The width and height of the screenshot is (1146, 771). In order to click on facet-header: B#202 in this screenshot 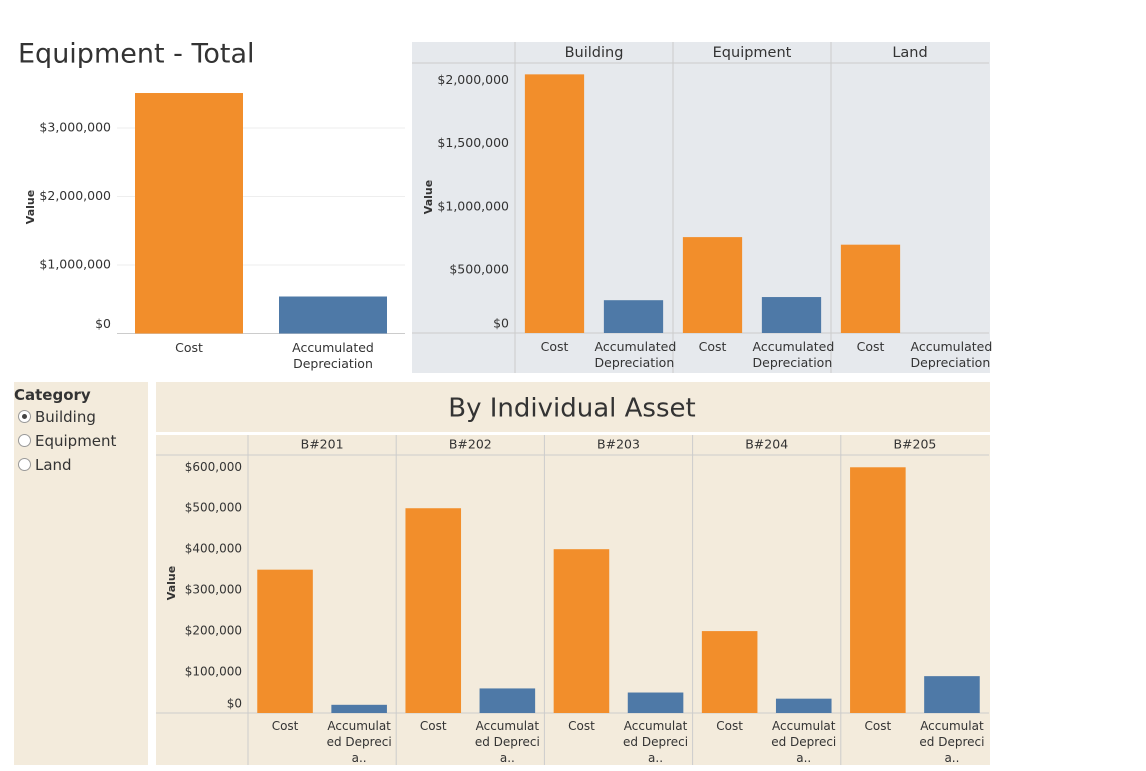, I will do `click(470, 444)`.